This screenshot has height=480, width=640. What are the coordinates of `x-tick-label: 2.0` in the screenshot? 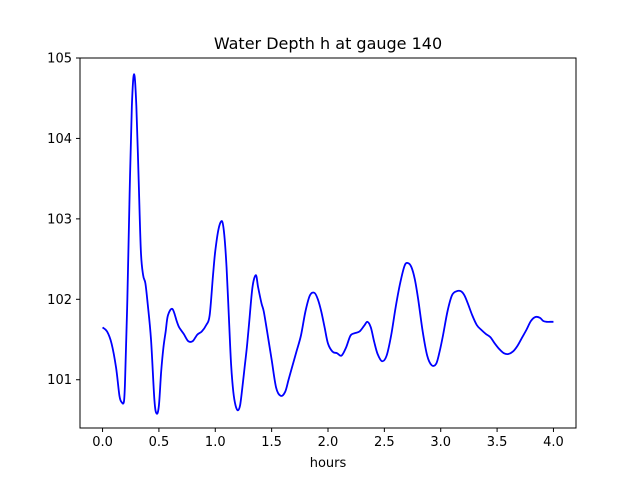 It's located at (328, 442).